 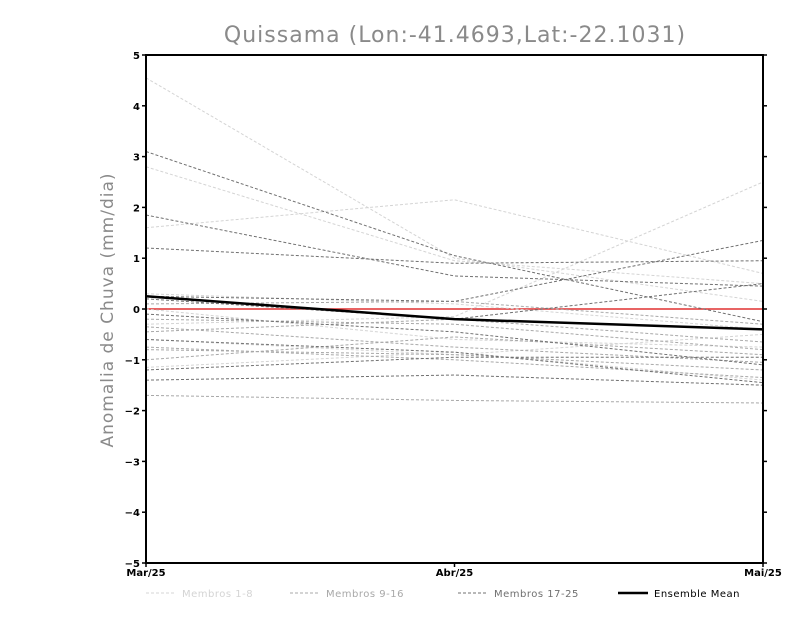 I want to click on series-line-group1-member8, so click(x=454, y=366).